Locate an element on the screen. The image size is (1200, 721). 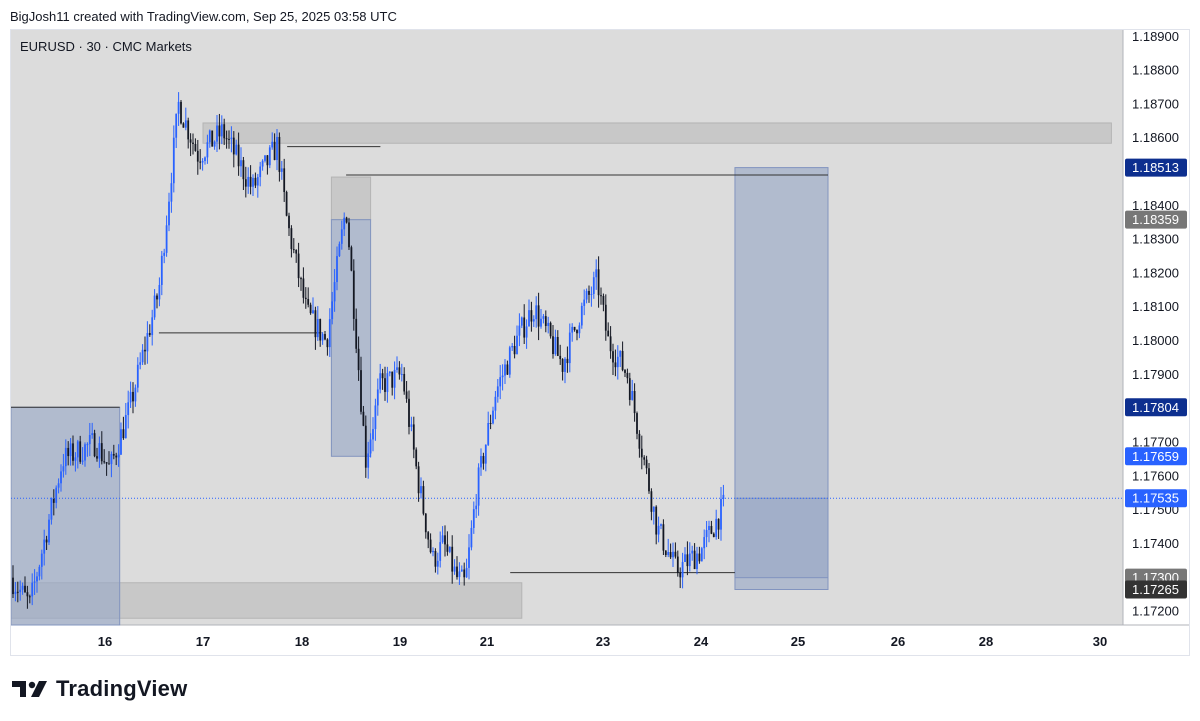
time-axis-layer: 16 17 18 19 21 23 24 25 26 28 30 is located at coordinates (602, 641).